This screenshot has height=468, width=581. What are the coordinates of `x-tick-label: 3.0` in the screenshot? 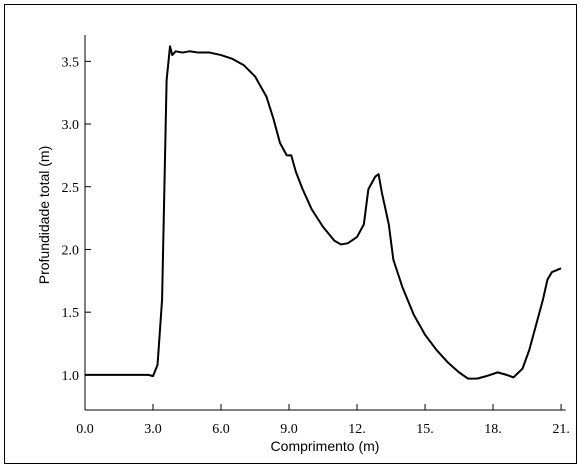 It's located at (153, 429).